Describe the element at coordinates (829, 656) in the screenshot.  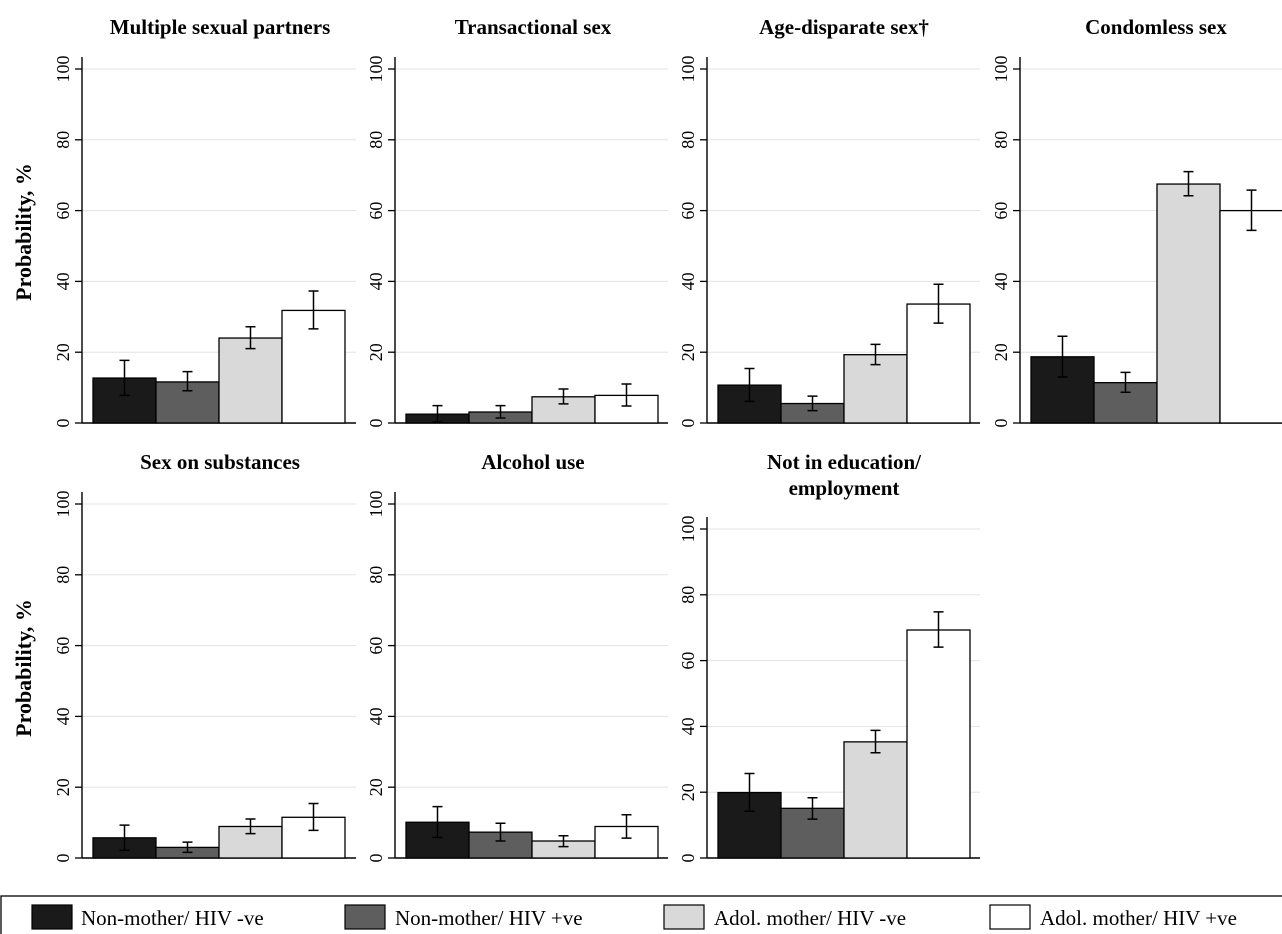
I see `panel-7: 0 20 40 60 80 100 Not in education/employment` at that location.